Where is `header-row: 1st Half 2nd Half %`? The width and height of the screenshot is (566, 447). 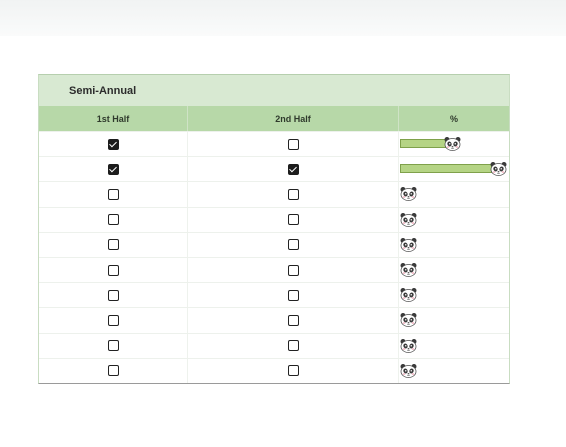 header-row: 1st Half 2nd Half % is located at coordinates (274, 118).